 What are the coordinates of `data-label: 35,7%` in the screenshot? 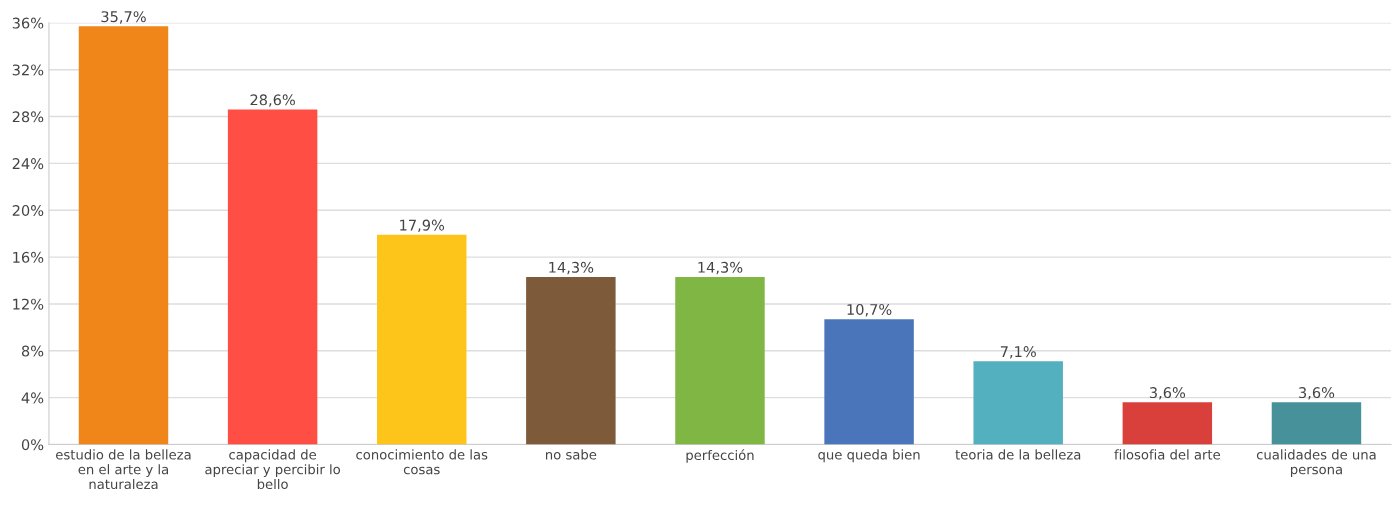 It's located at (123, 17).